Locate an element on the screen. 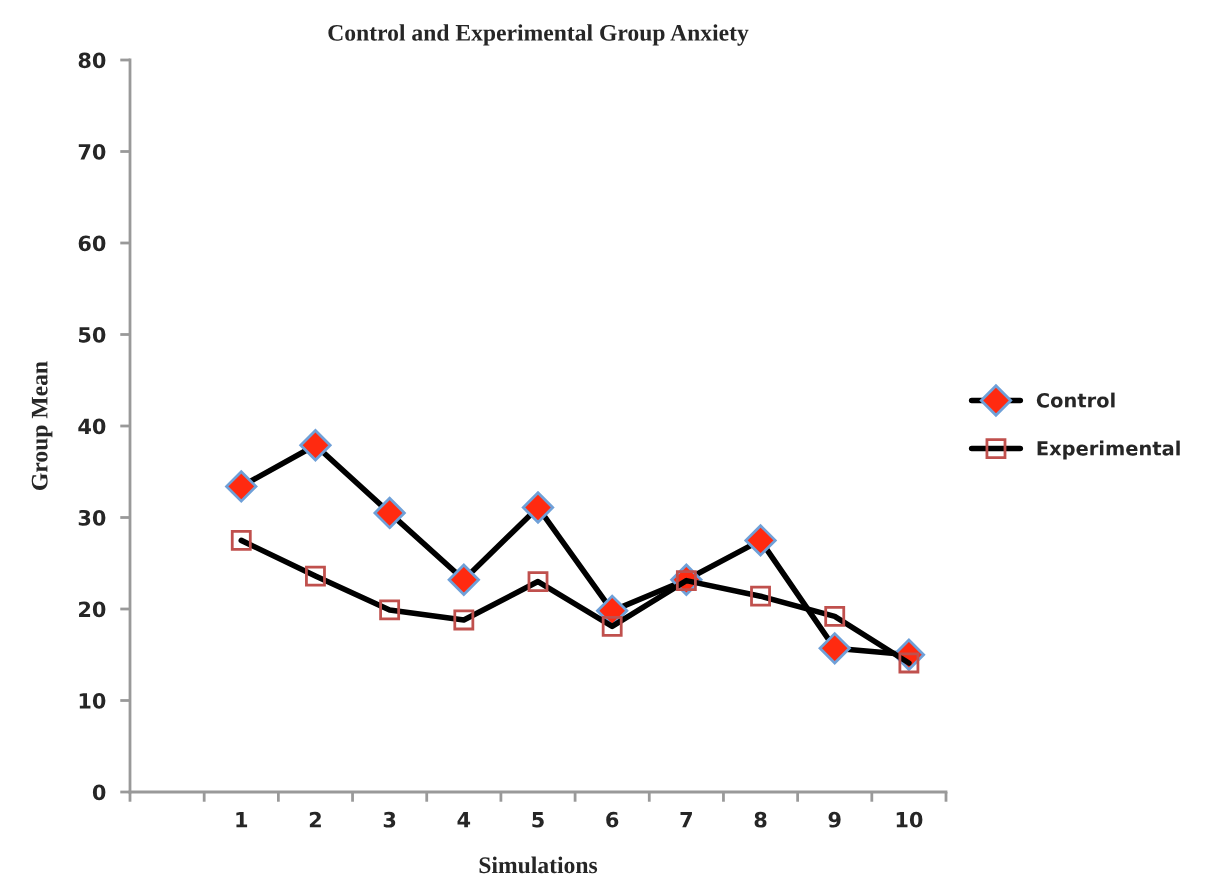 Image resolution: width=1232 pixels, height=884 pixels. x-tick-label: 4 is located at coordinates (464, 820).